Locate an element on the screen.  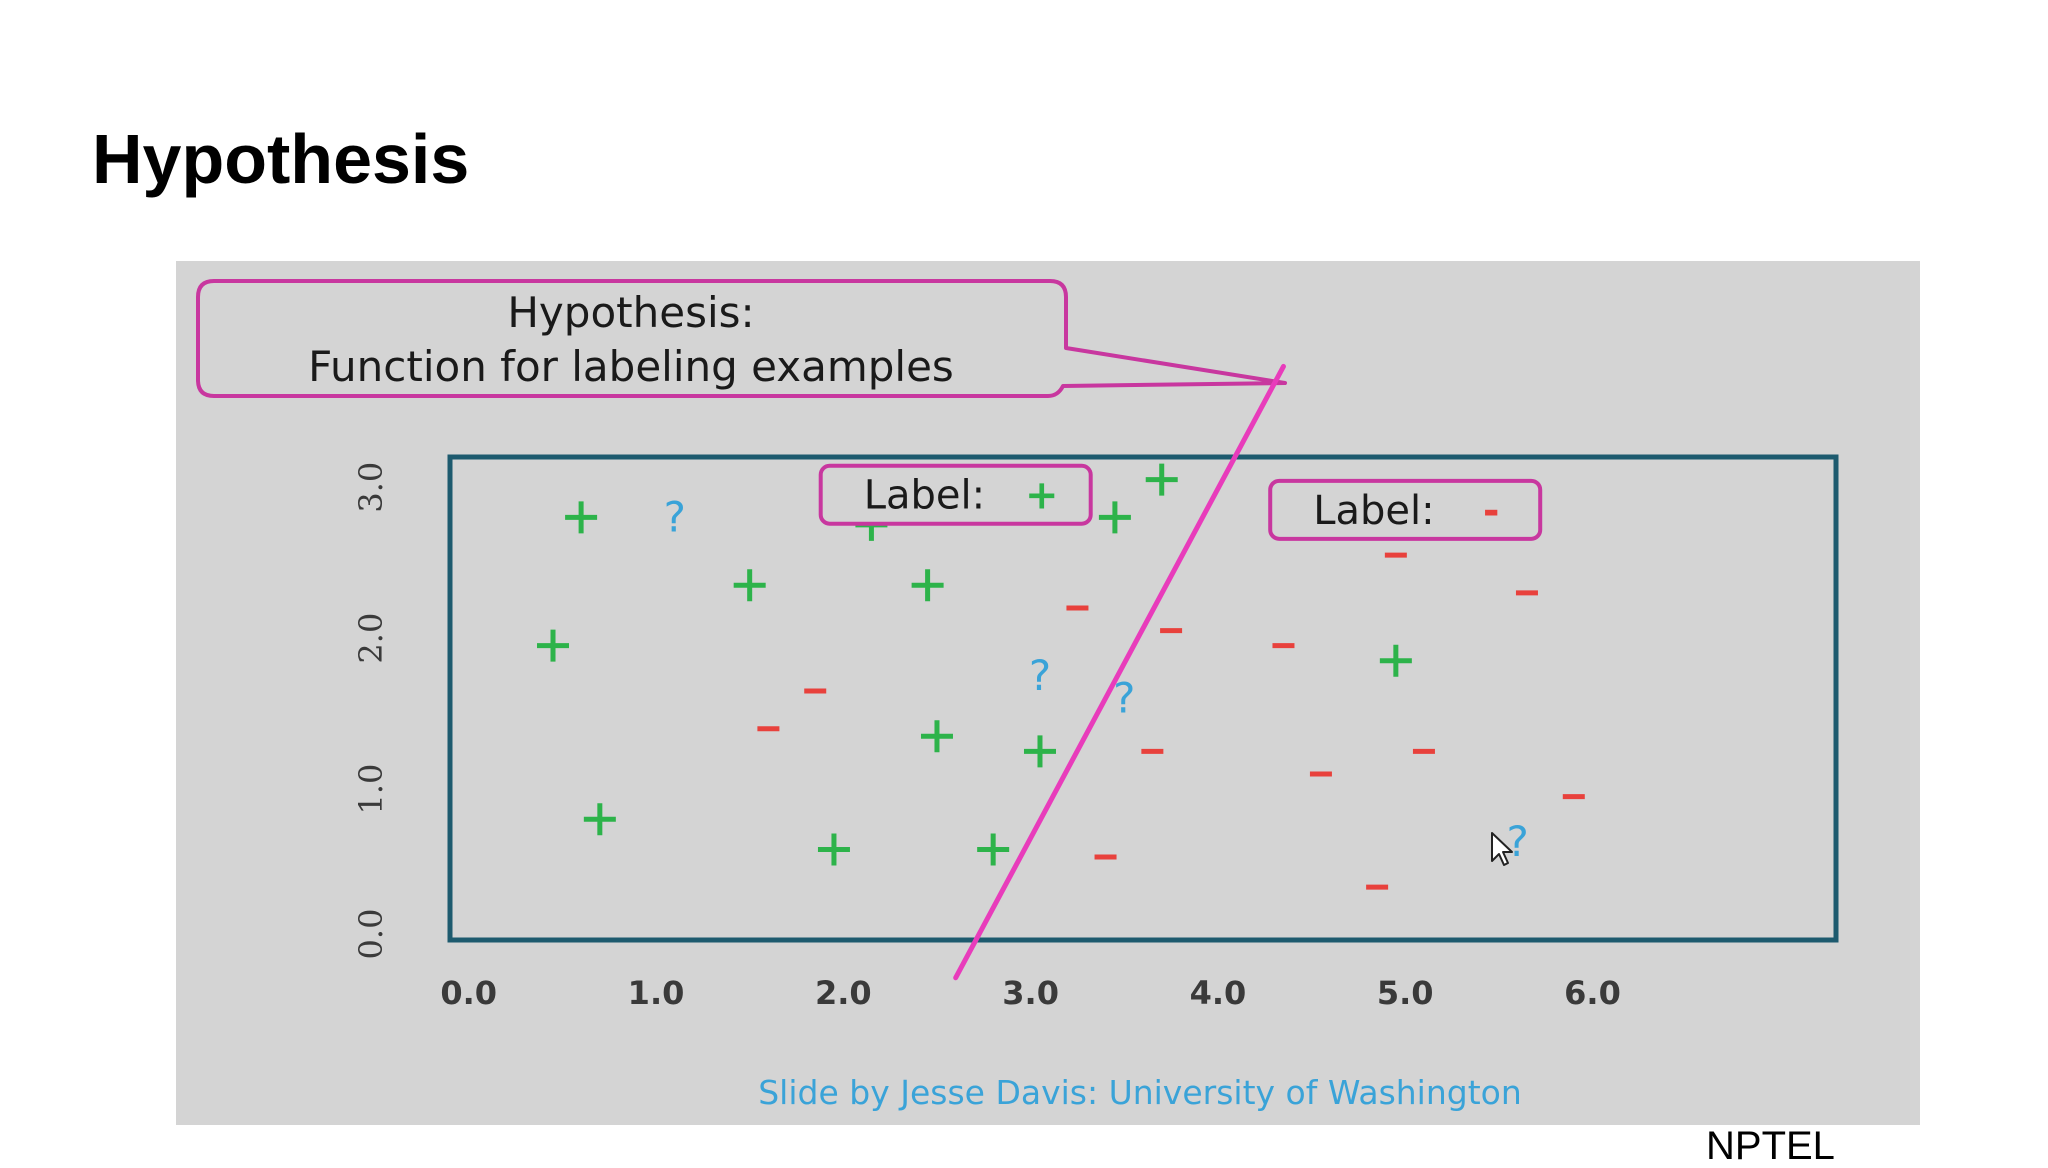
x-tick-label: 0.0 is located at coordinates (468, 993).